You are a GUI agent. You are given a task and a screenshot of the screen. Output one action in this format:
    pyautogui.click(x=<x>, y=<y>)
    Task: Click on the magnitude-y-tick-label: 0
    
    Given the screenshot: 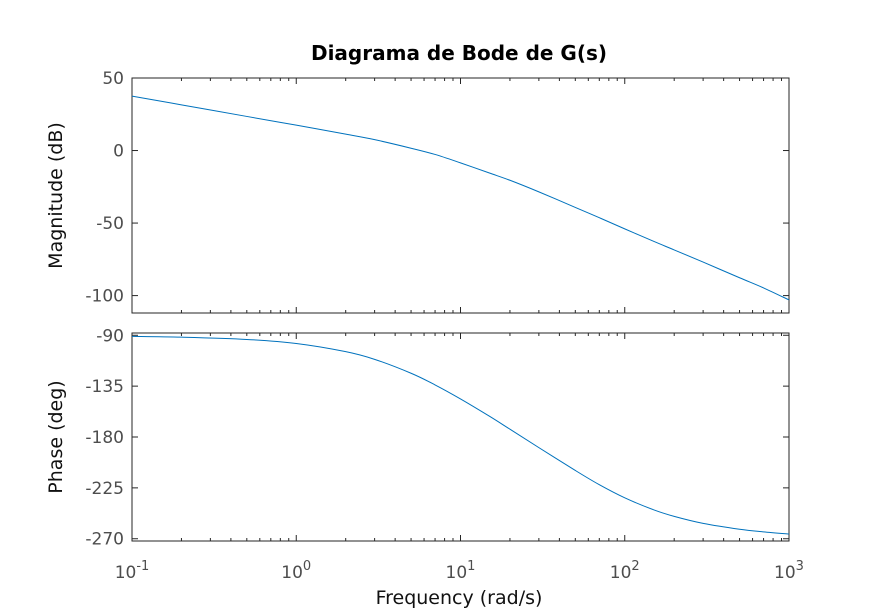 What is the action you would take?
    pyautogui.click(x=118, y=152)
    